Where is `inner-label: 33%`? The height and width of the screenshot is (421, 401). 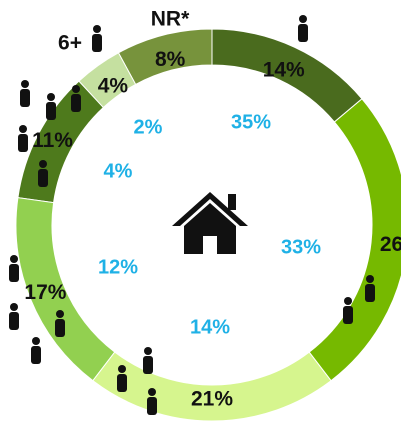 inner-label: 33% is located at coordinates (301, 247).